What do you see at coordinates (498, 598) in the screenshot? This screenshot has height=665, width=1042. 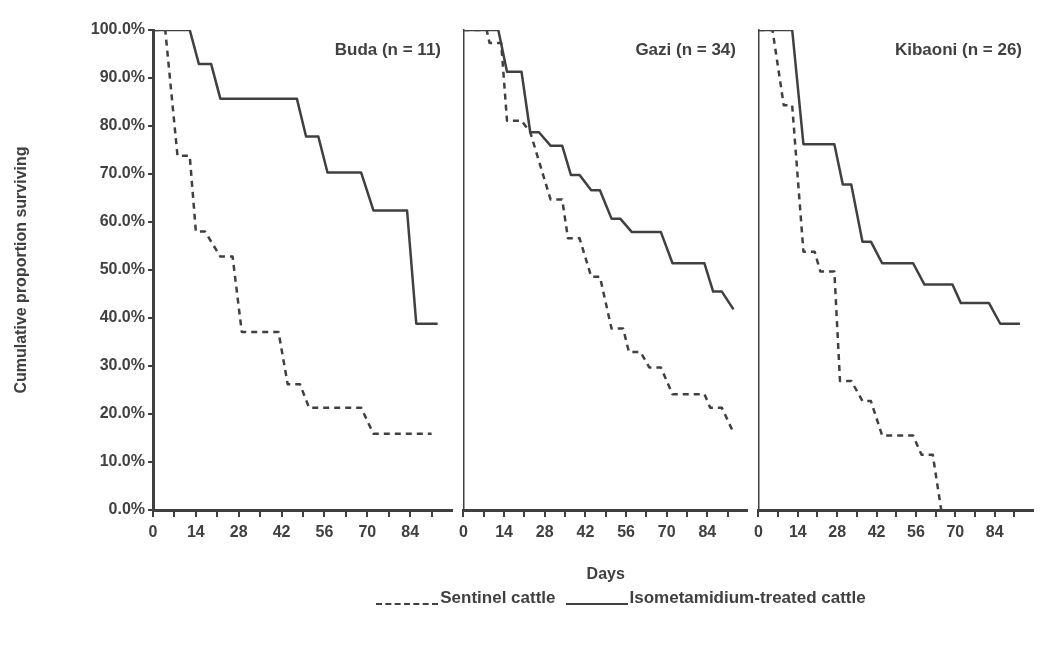 I see `legend-label: Sentinel cattle` at bounding box center [498, 598].